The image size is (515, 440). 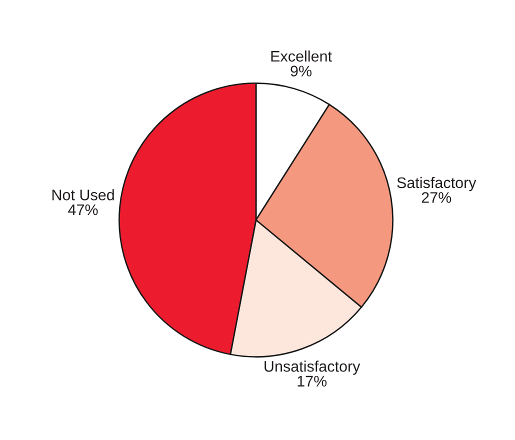 What do you see at coordinates (312, 367) in the screenshot?
I see `slice-label: Unsatisfactory` at bounding box center [312, 367].